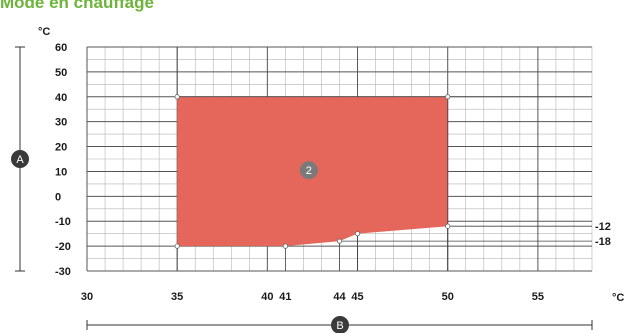  I want to click on y-tick-label: 50, so click(61, 73).